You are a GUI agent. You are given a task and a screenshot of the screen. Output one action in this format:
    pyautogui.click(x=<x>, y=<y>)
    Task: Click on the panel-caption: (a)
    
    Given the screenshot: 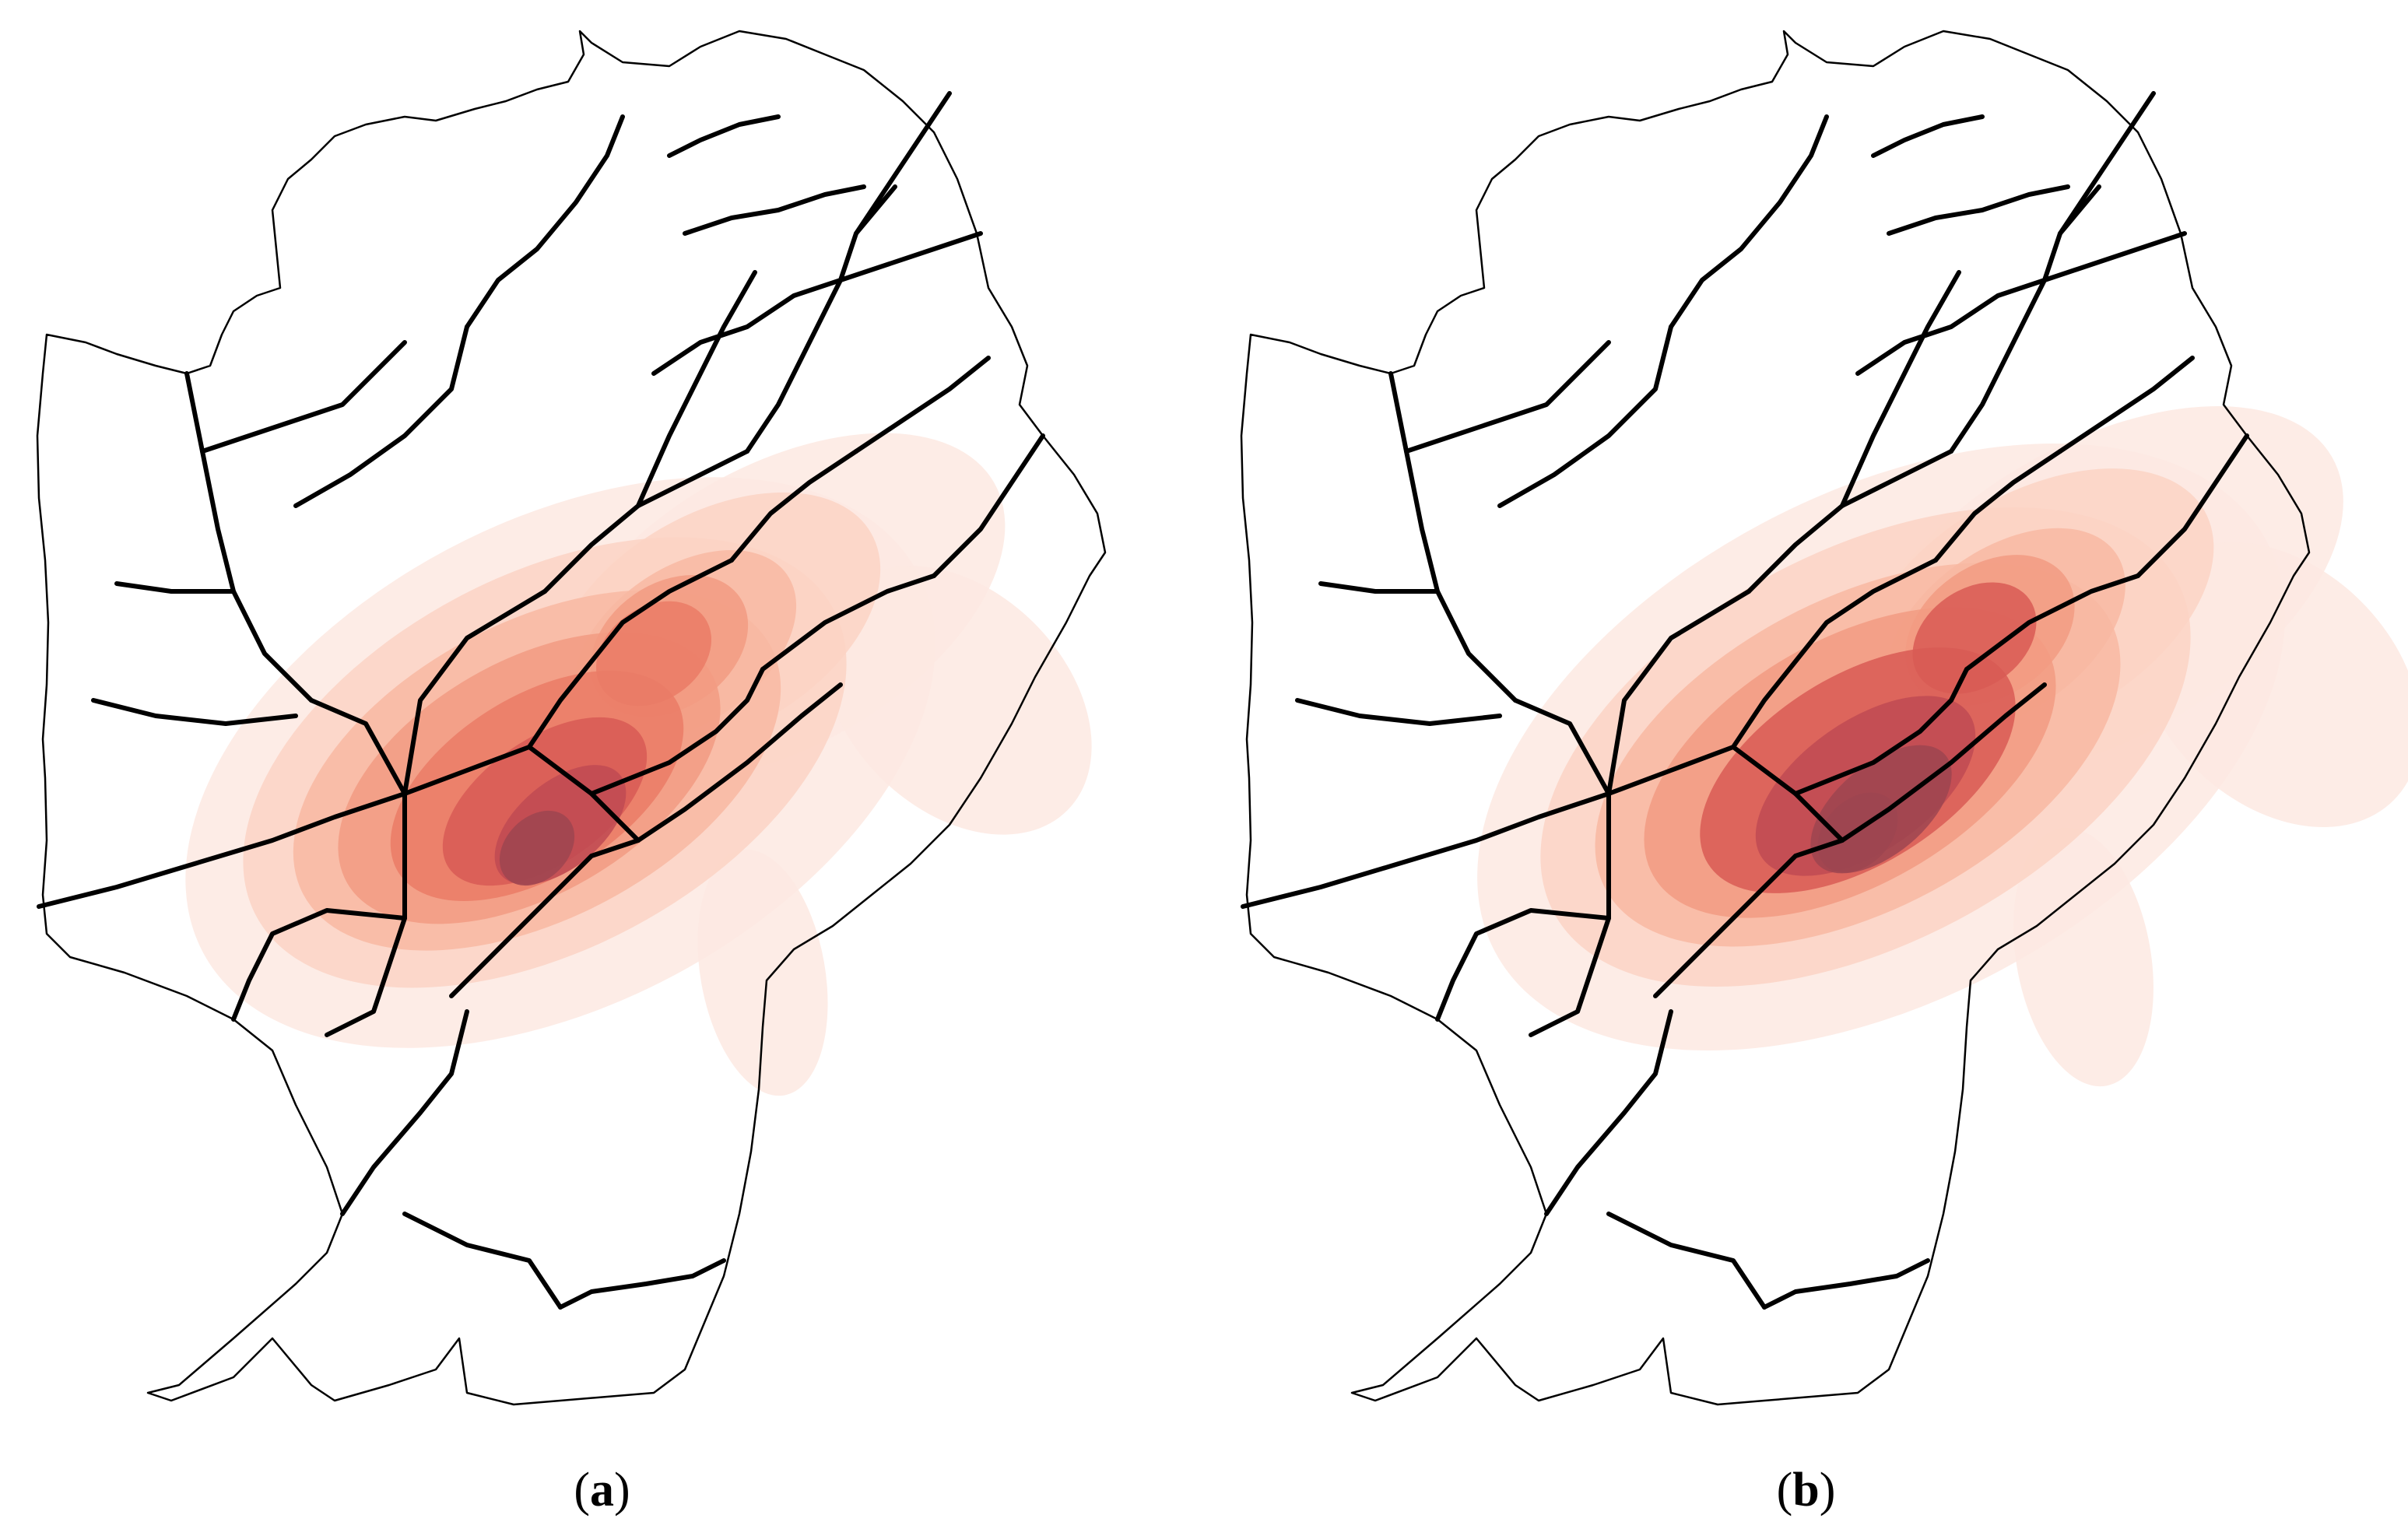 What is the action you would take?
    pyautogui.click(x=602, y=1490)
    